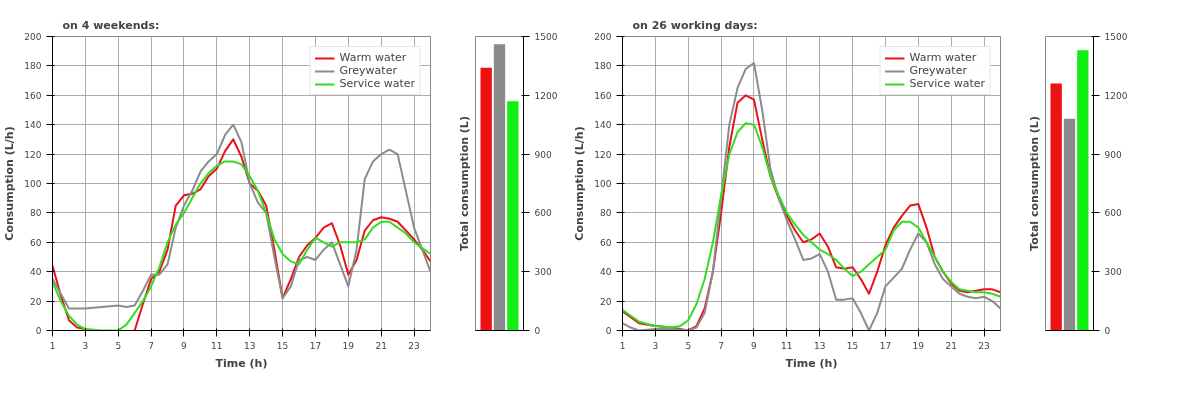 This screenshot has width=1183, height=412. Describe the element at coordinates (695, 25) in the screenshot. I see `chart-title: on 26 working days:` at that location.